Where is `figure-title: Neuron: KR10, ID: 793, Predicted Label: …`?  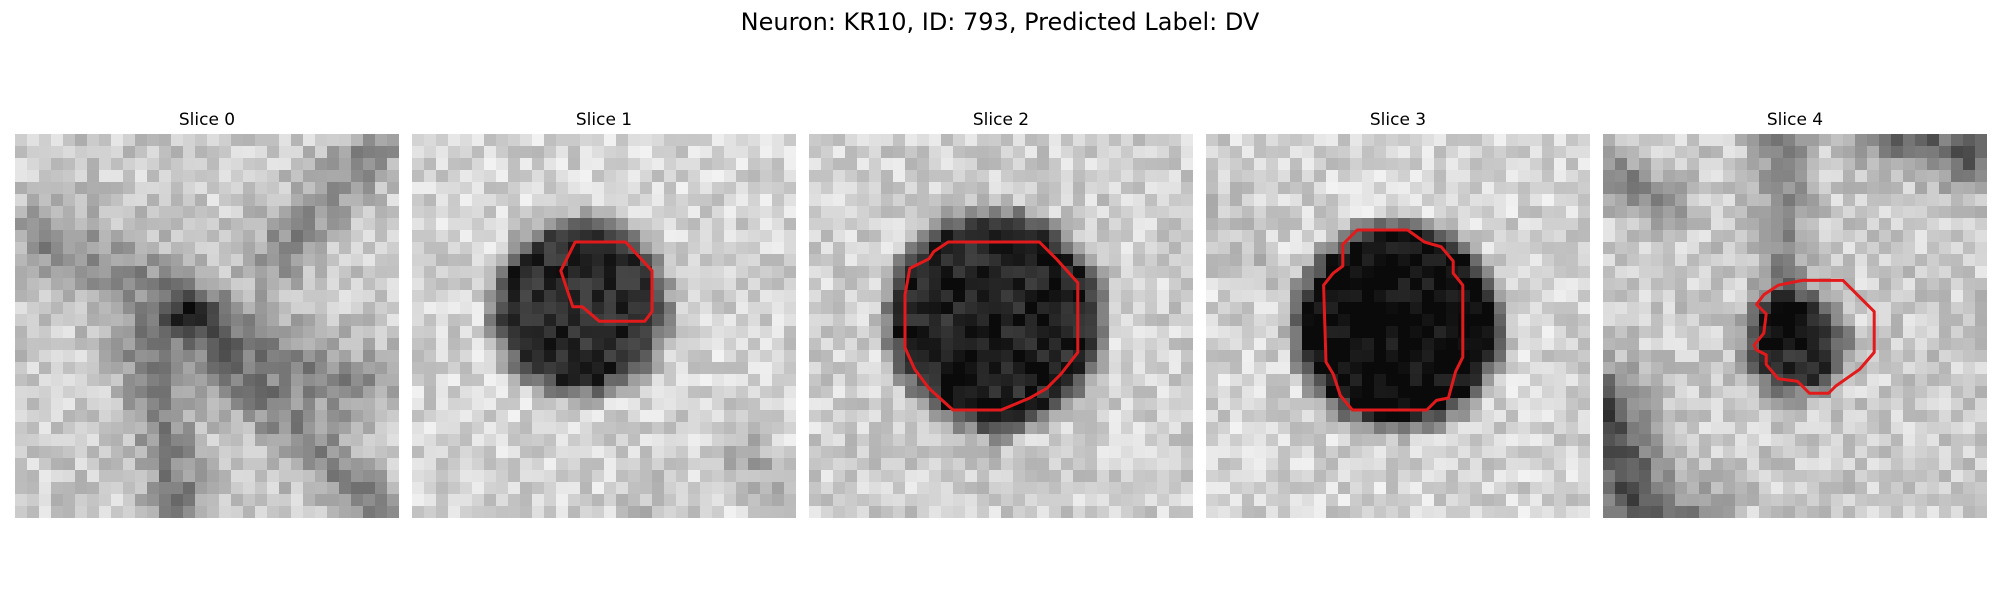 figure-title: Neuron: KR10, ID: 793, Predicted Label: … is located at coordinates (1000, 22).